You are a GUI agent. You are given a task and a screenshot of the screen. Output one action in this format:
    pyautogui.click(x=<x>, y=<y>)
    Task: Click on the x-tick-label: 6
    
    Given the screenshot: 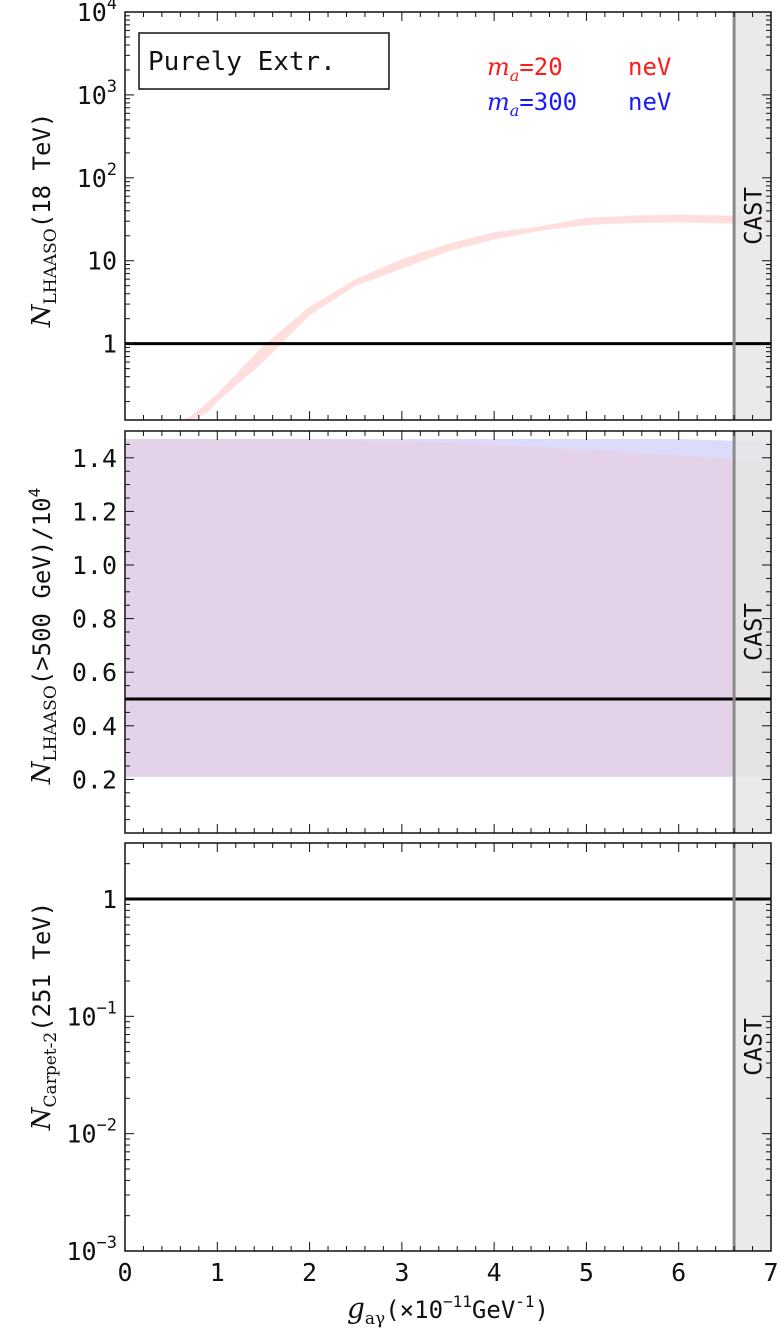 What is the action you would take?
    pyautogui.click(x=678, y=1272)
    